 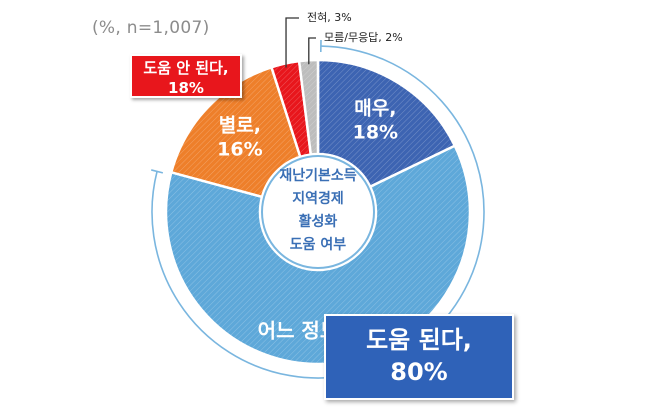 I want to click on slice-label-2: 별로, 16%, so click(x=239, y=137).